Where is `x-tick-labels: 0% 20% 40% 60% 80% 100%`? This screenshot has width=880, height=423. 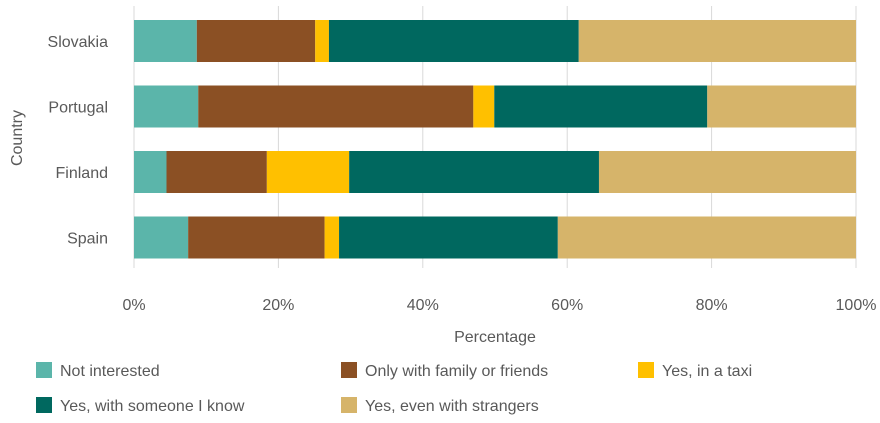
x-tick-labels: 0% 20% 40% 60% 80% 100% is located at coordinates (499, 305).